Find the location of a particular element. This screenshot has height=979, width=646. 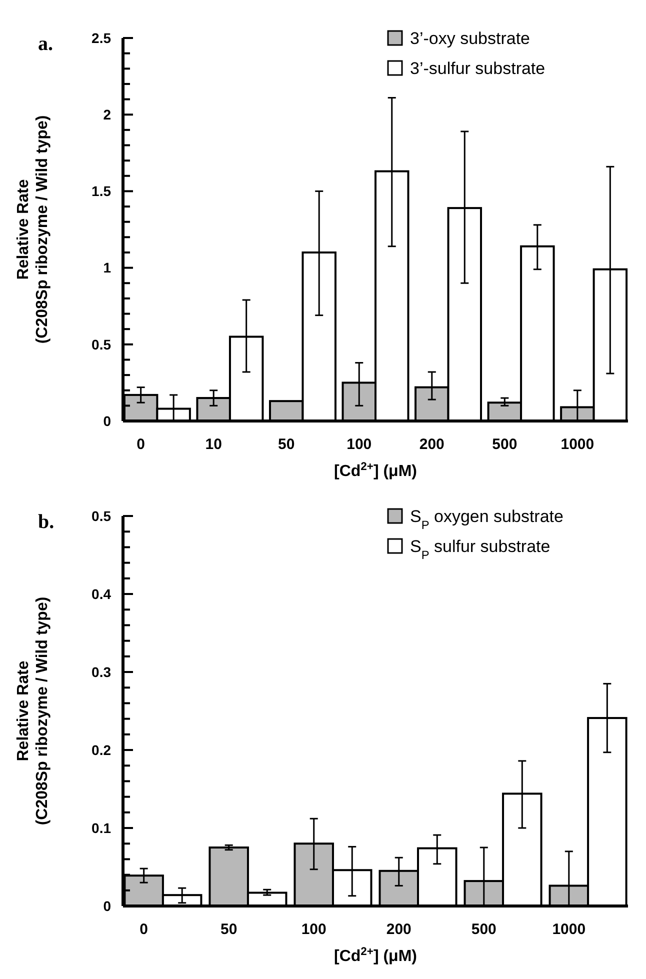

x-tick-label: 10 is located at coordinates (213, 444).